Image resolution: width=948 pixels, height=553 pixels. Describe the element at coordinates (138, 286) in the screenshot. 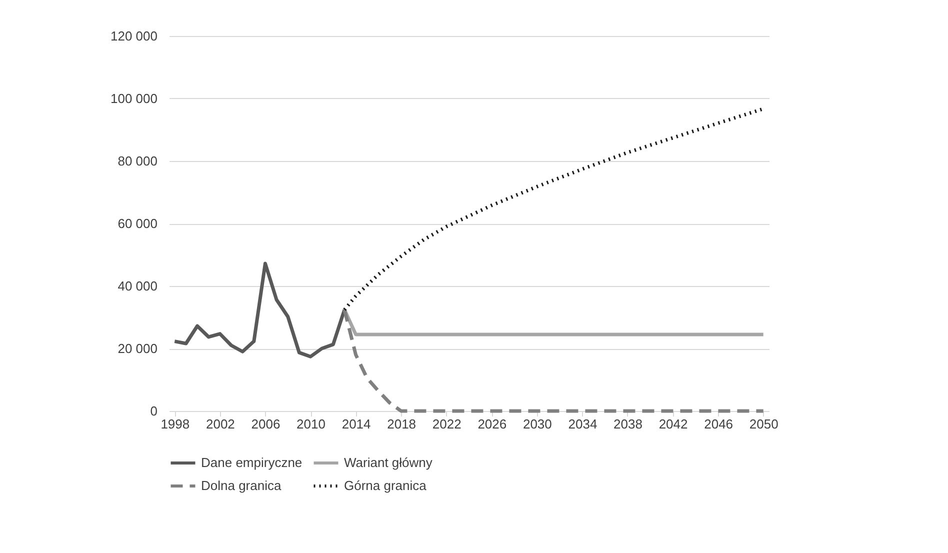

I see `y-tick-label: 40 000` at that location.